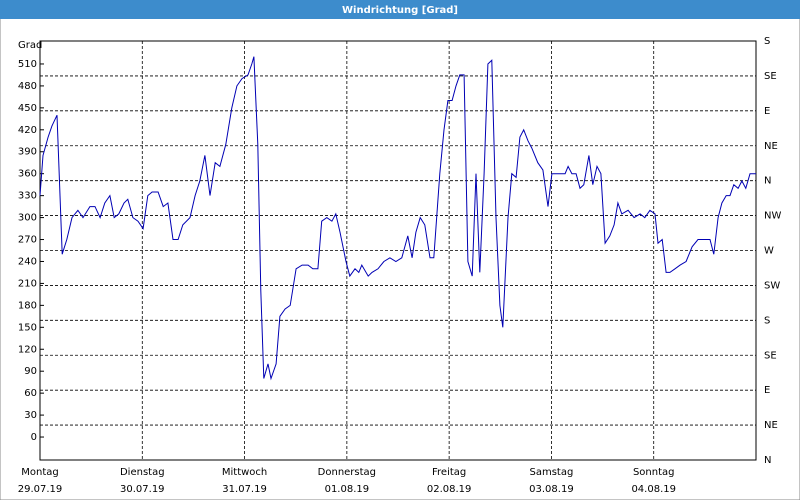 This screenshot has height=500, width=800. Describe the element at coordinates (27, 240) in the screenshot. I see `y-tick-label: 270` at that location.